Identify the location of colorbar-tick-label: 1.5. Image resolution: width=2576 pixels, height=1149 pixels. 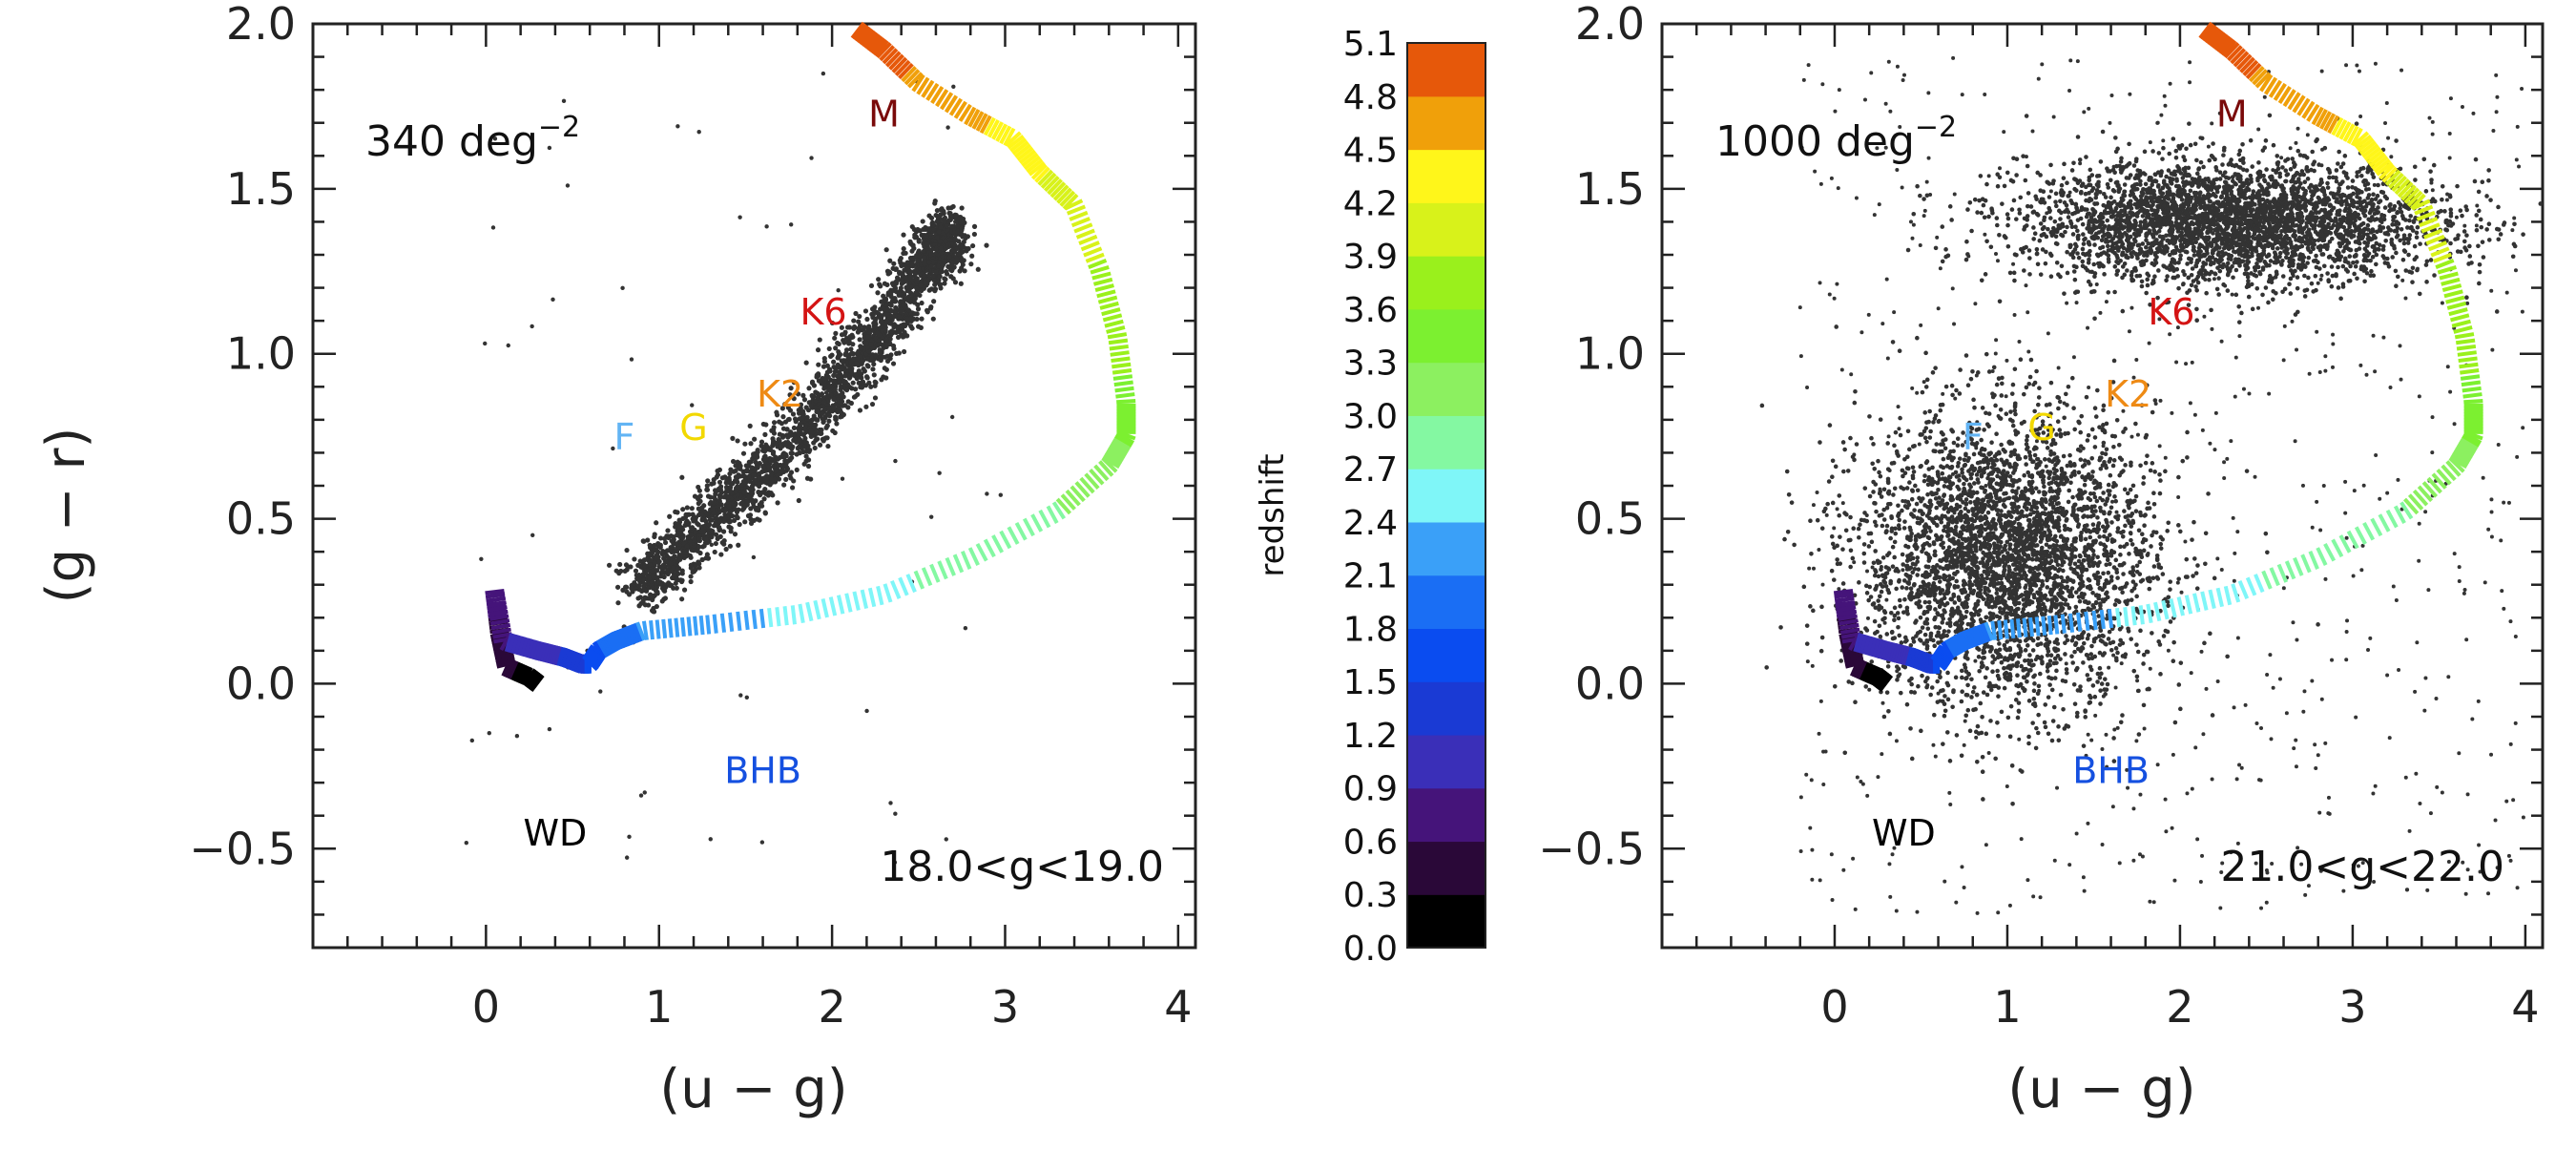
(1370, 682).